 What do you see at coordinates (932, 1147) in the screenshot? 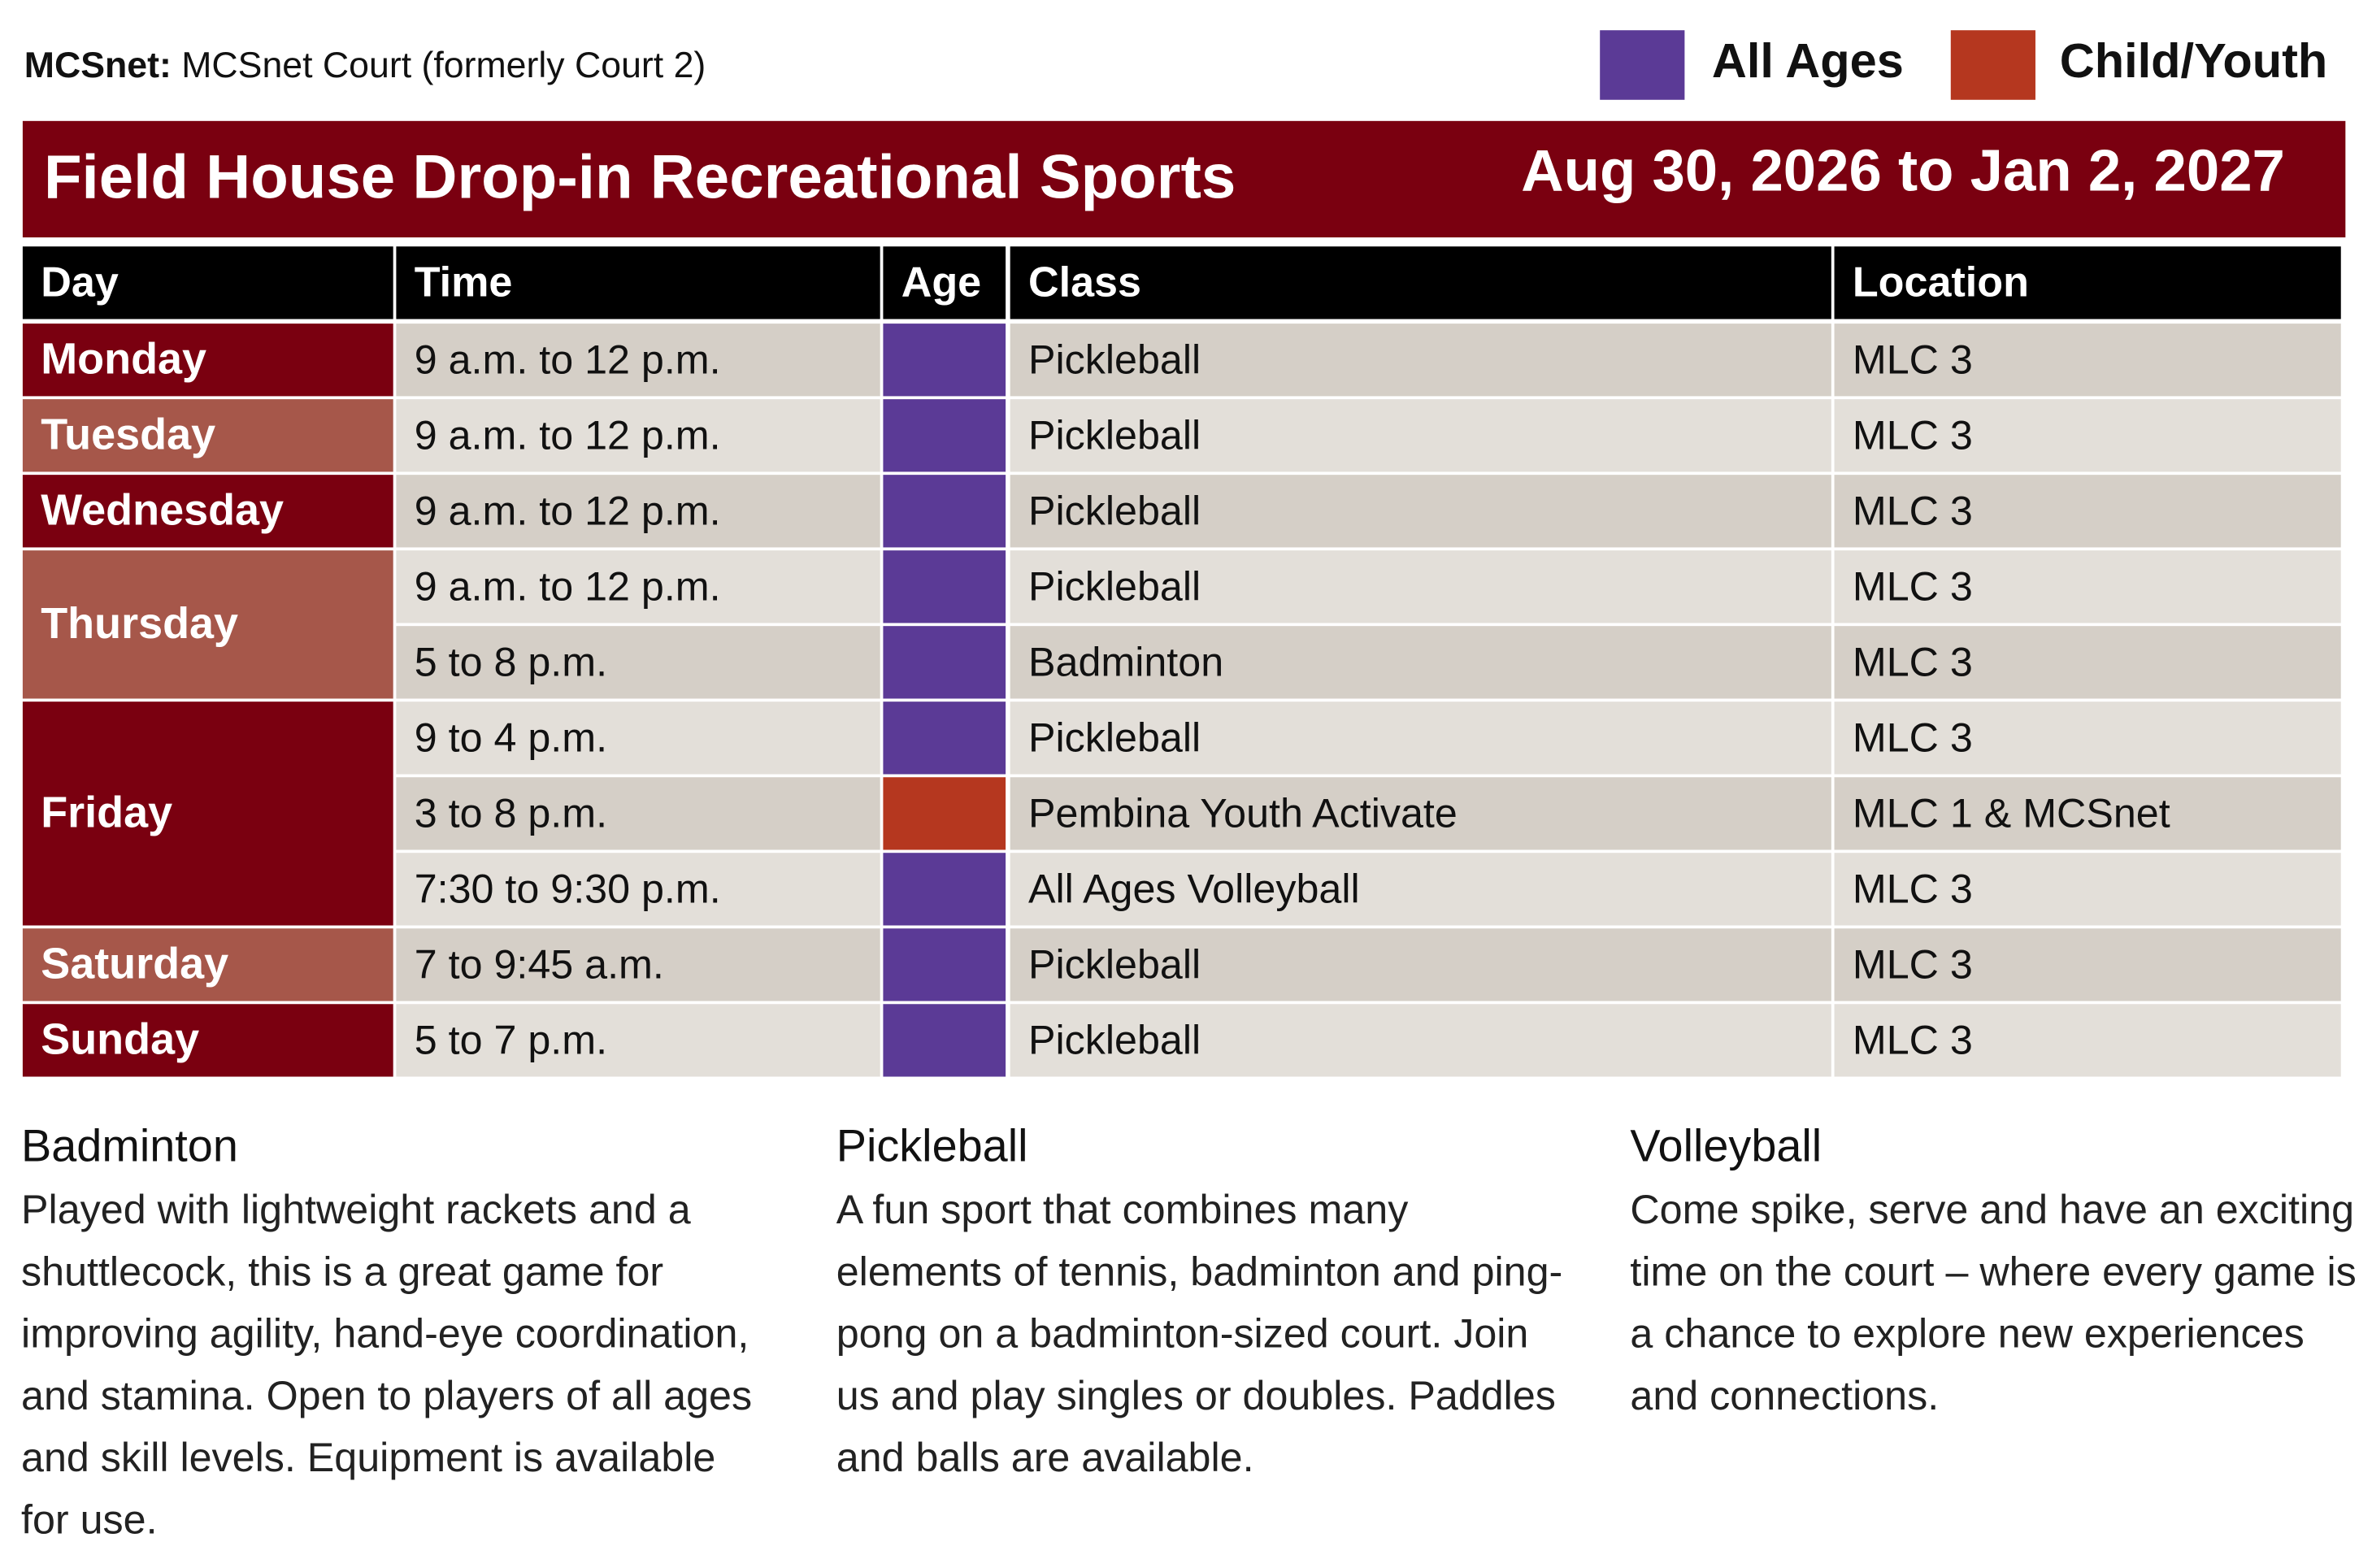
I see `description-title: Pickleball` at bounding box center [932, 1147].